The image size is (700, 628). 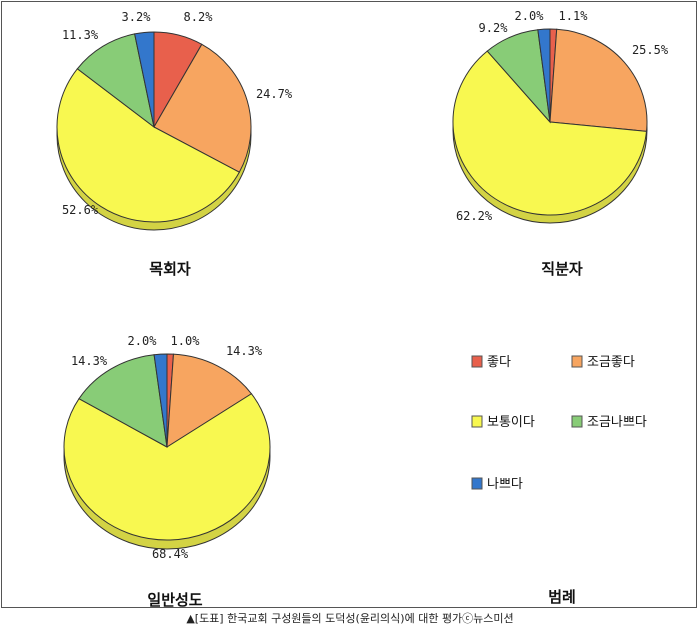 What do you see at coordinates (274, 94) in the screenshot?
I see `slice-label: 24.7%` at bounding box center [274, 94].